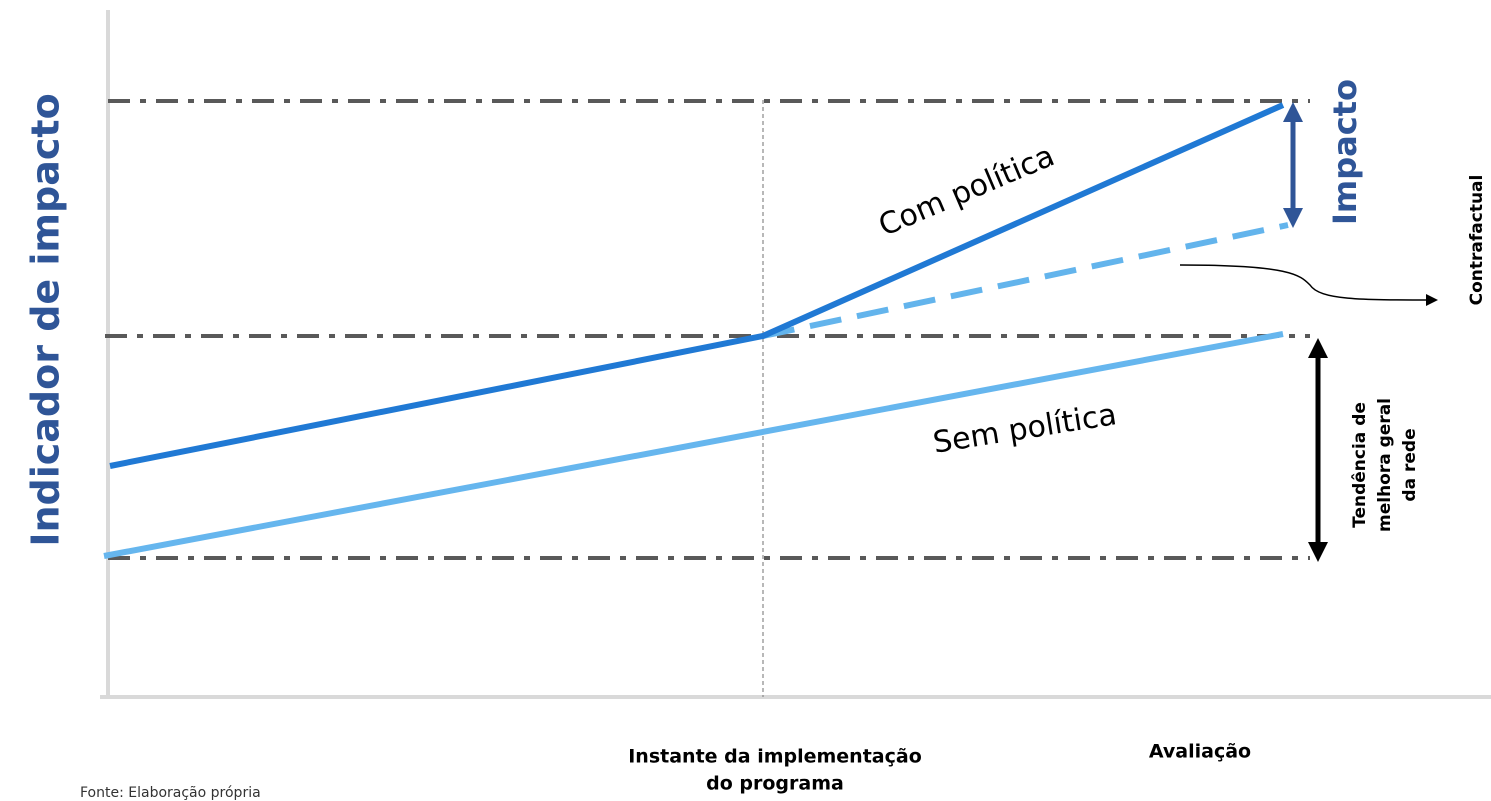  Describe the element at coordinates (967, 190) in the screenshot. I see `with-policy-label: Com política` at that location.